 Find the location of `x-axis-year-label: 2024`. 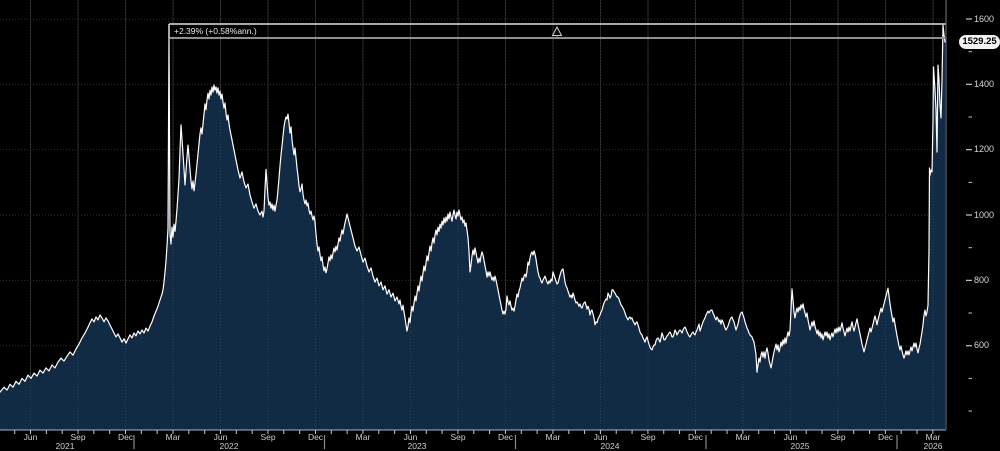

x-axis-year-label: 2024 is located at coordinates (610, 445).